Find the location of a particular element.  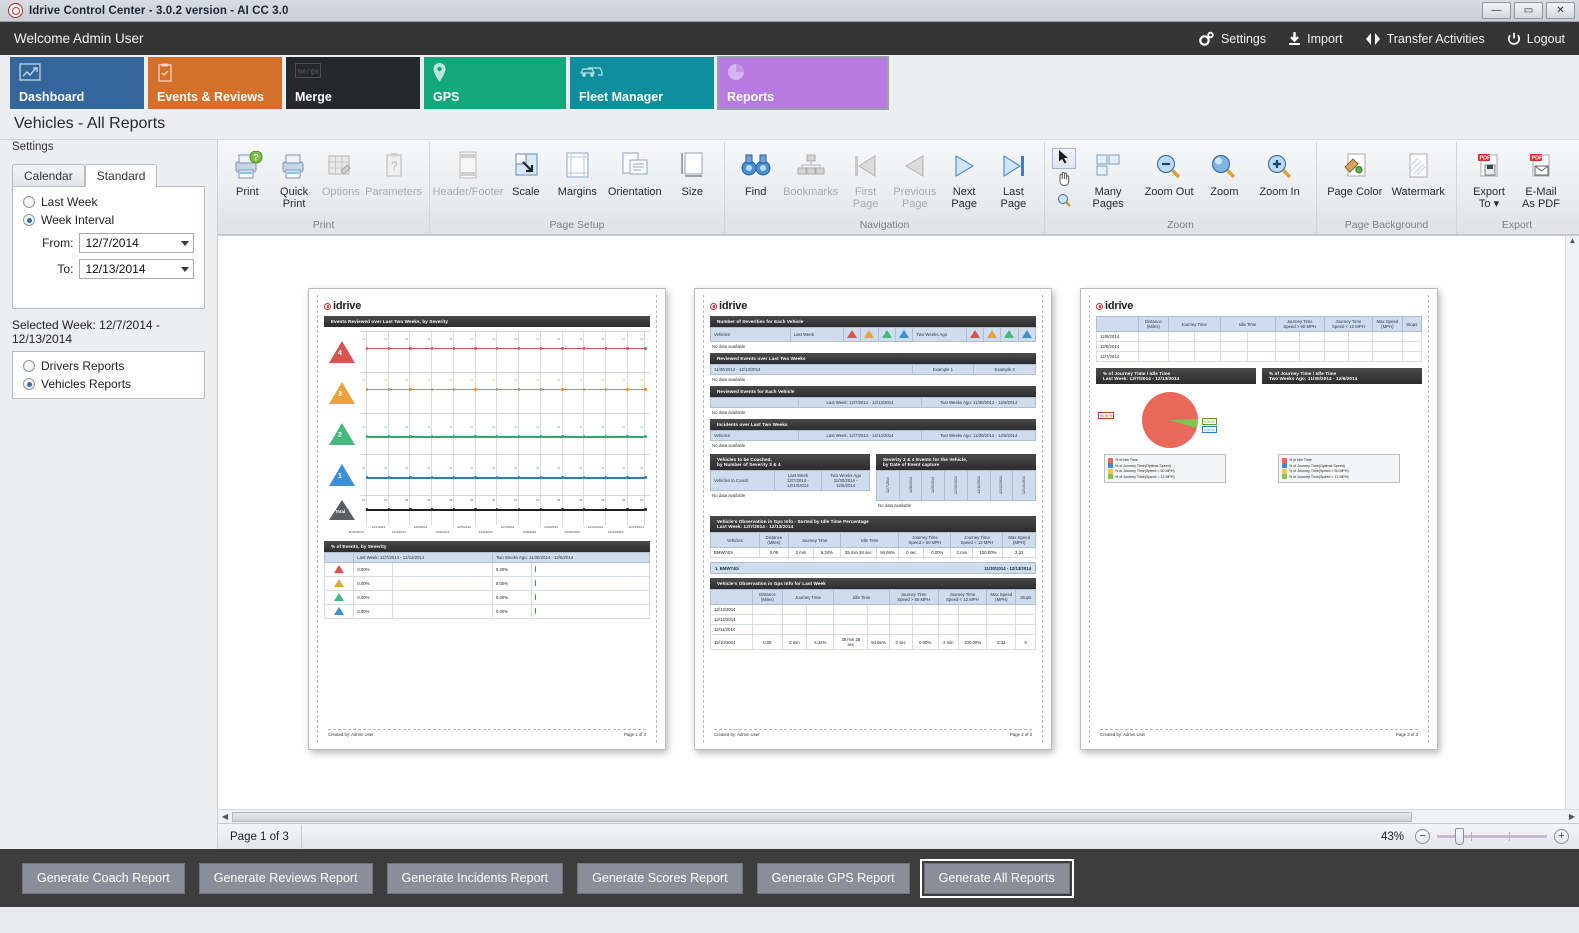

next-page-button: Next Page is located at coordinates (963, 179).